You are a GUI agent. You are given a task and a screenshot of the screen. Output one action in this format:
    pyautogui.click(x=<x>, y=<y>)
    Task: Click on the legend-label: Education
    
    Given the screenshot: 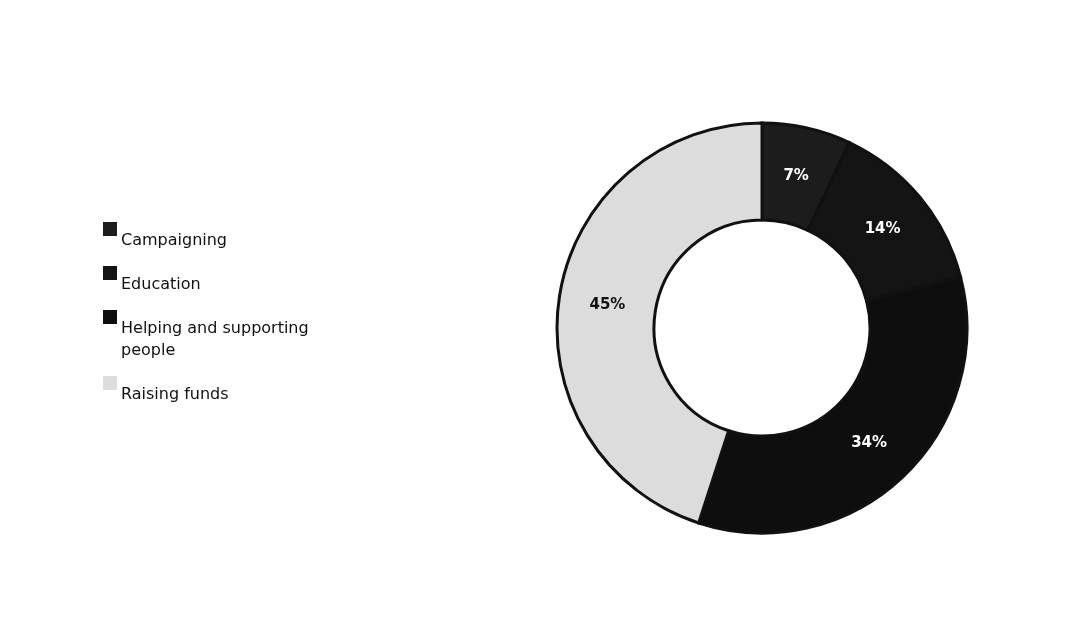 What is the action you would take?
    pyautogui.click(x=161, y=284)
    